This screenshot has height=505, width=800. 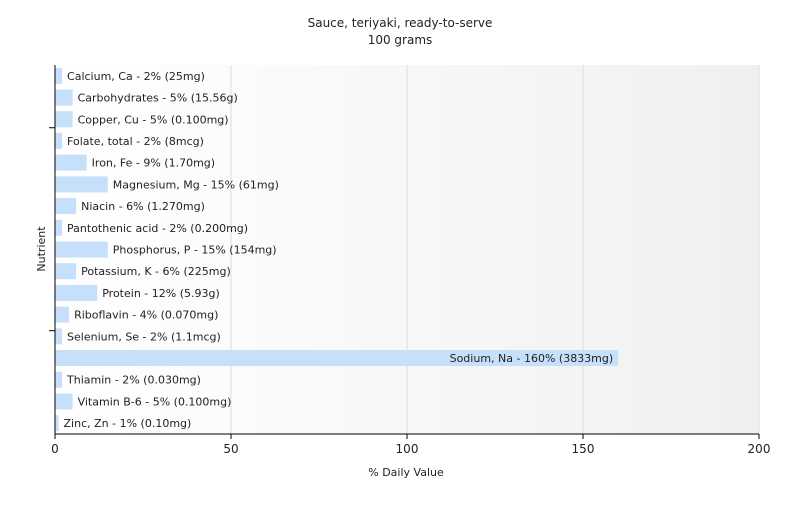 What do you see at coordinates (155, 401) in the screenshot?
I see `bar-label: Vitamin B-6 - 5% (0.100mg)` at bounding box center [155, 401].